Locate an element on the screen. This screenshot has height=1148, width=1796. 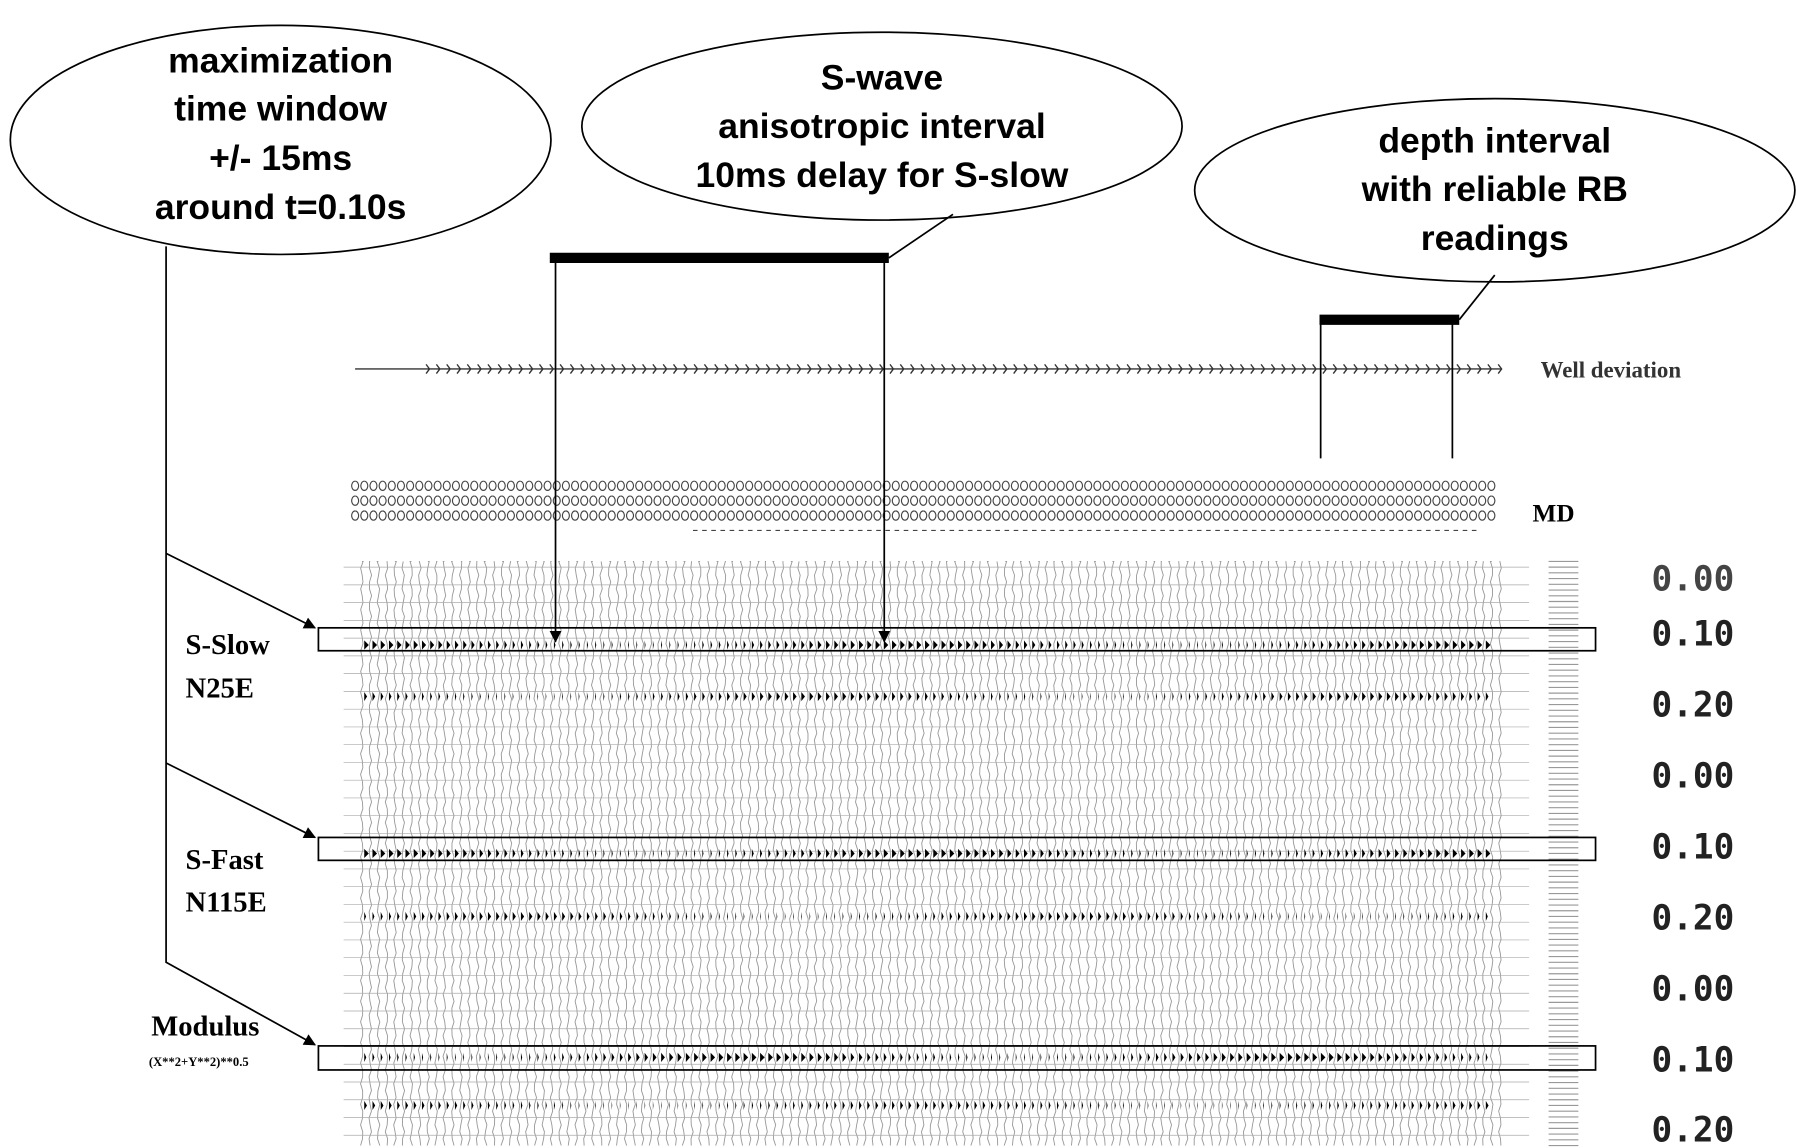
callout-text: with reliable RB is located at coordinates (1494, 189).